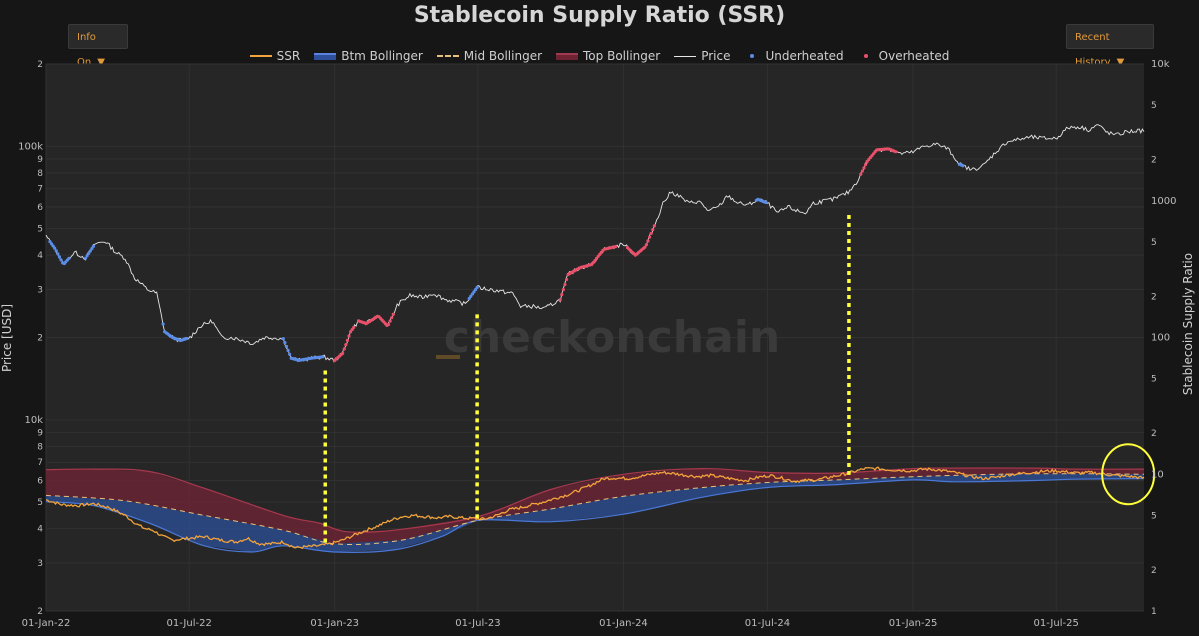 The height and width of the screenshot is (636, 1199). I want to click on y-axis-right-title: Stablecoin Supply Ratio, so click(1188, 324).